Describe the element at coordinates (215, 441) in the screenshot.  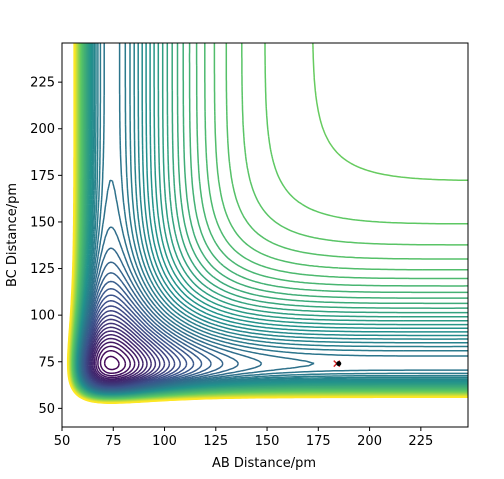
I see `x-tick-label: 125` at that location.